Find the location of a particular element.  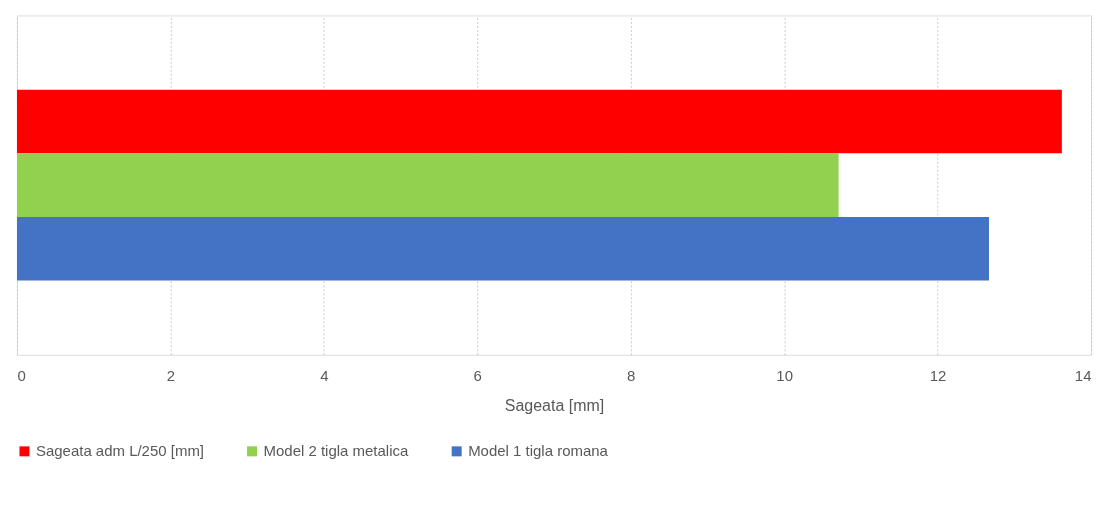

legend-label: Model 1 tigla romana is located at coordinates (538, 451).